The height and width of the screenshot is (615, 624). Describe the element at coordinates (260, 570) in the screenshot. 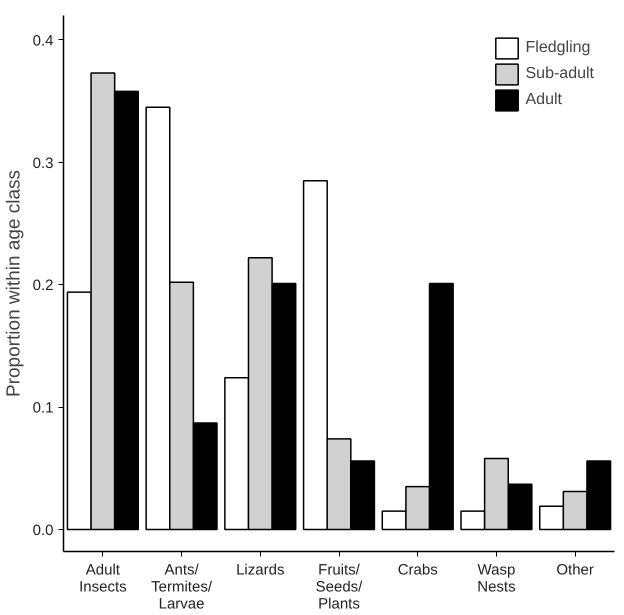

I see `x-tick-label: Lizards` at that location.